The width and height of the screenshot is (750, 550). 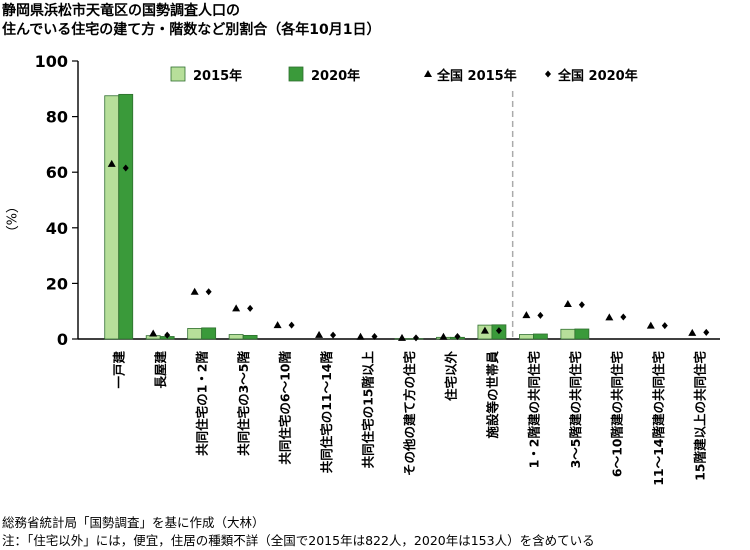 What do you see at coordinates (597, 76) in the screenshot?
I see `legend-label-national-2020: 全国 2020年` at bounding box center [597, 76].